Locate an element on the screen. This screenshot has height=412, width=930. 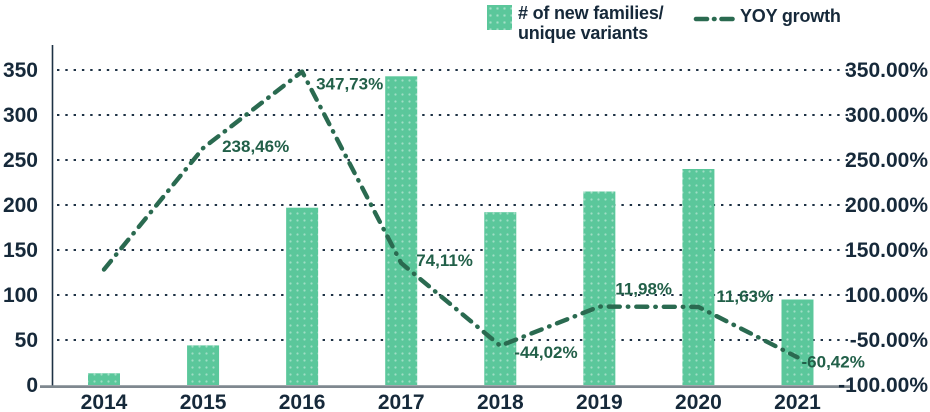
left-axis-tick: 0 is located at coordinates (32, 385).